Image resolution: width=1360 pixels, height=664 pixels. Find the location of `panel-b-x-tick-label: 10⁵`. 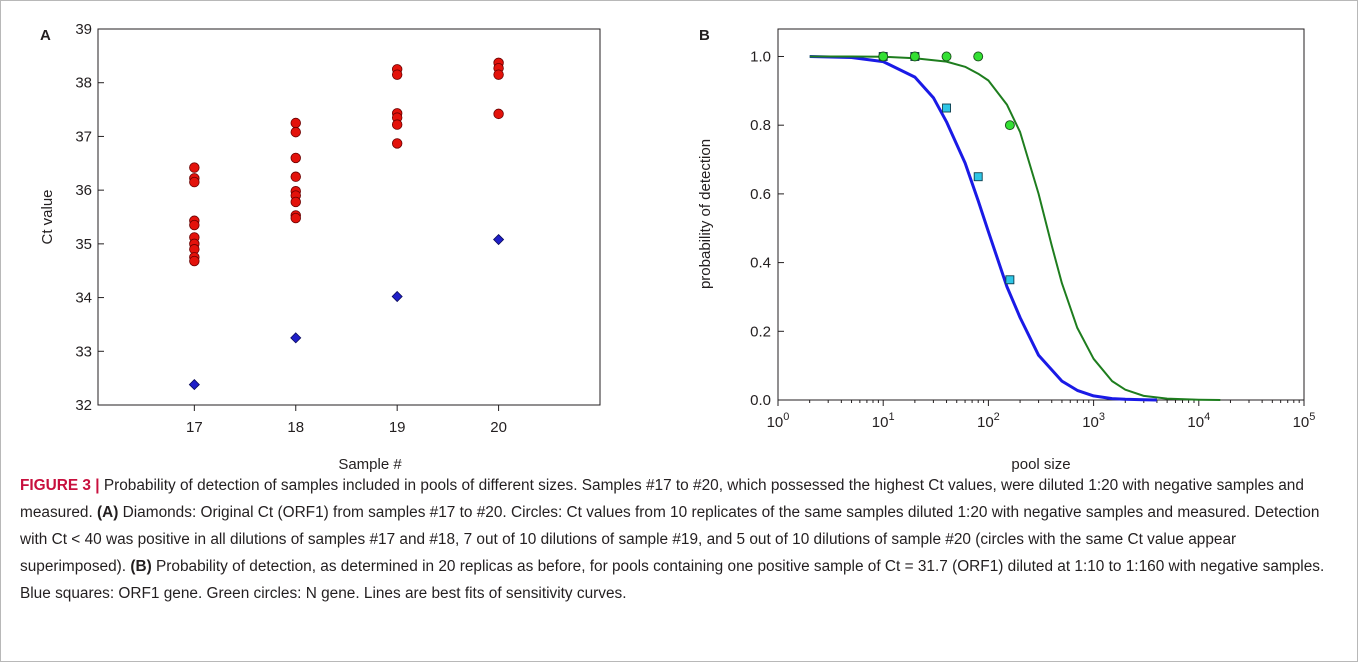

panel-b-x-tick-label: 10⁵ is located at coordinates (1304, 421).